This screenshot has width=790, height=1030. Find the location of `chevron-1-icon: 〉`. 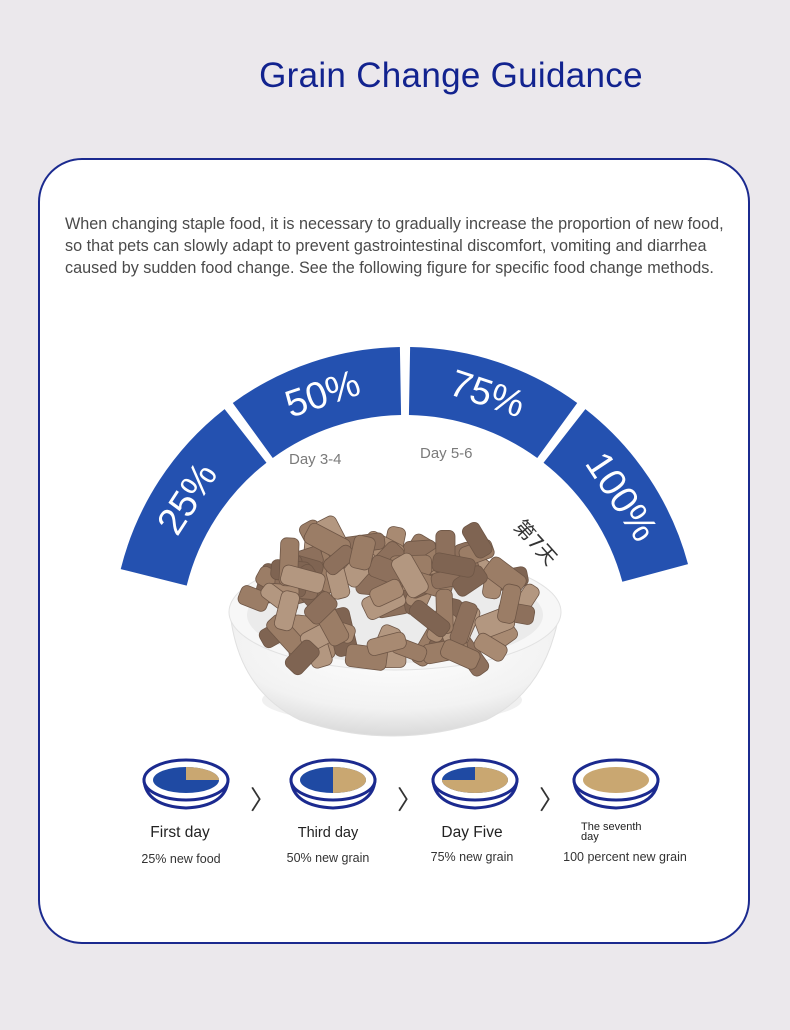

chevron-1-icon: 〉 is located at coordinates (263, 800).